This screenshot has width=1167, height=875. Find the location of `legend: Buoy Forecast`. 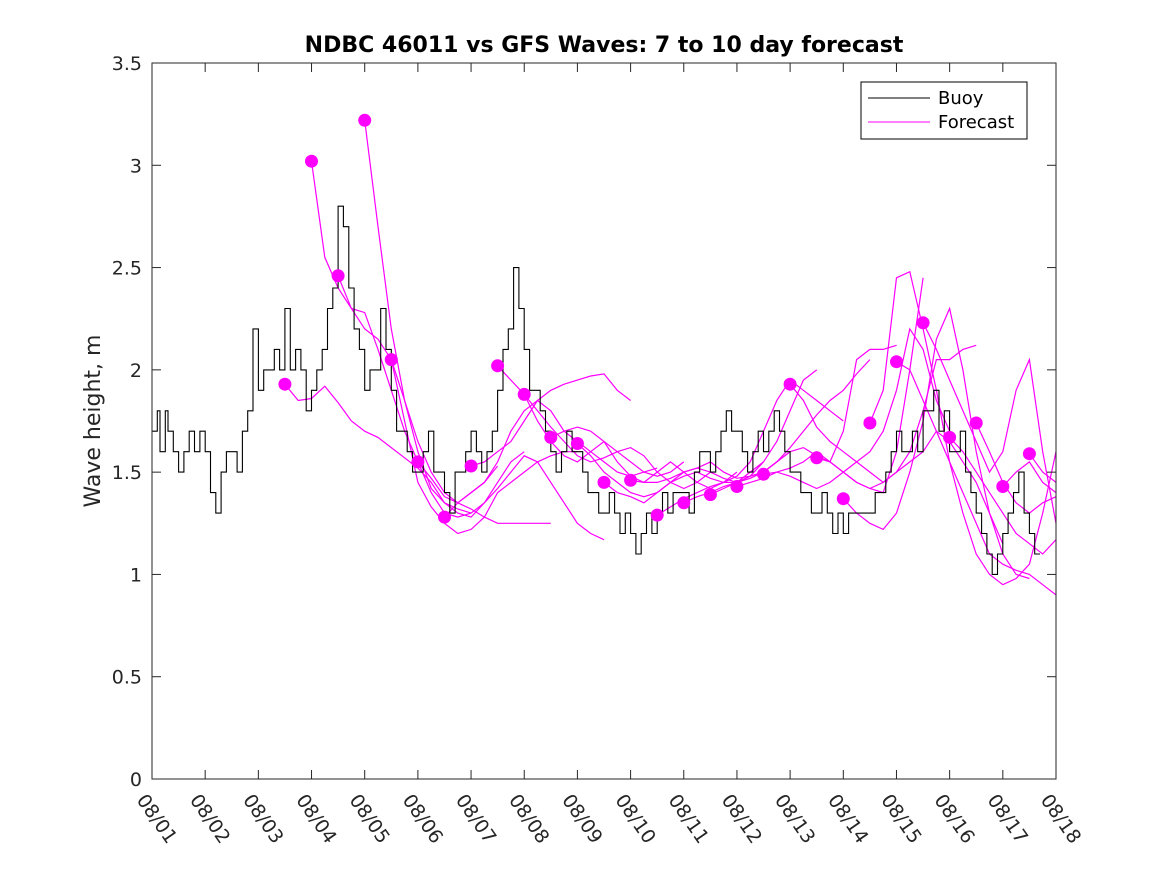

legend: Buoy Forecast is located at coordinates (944, 110).